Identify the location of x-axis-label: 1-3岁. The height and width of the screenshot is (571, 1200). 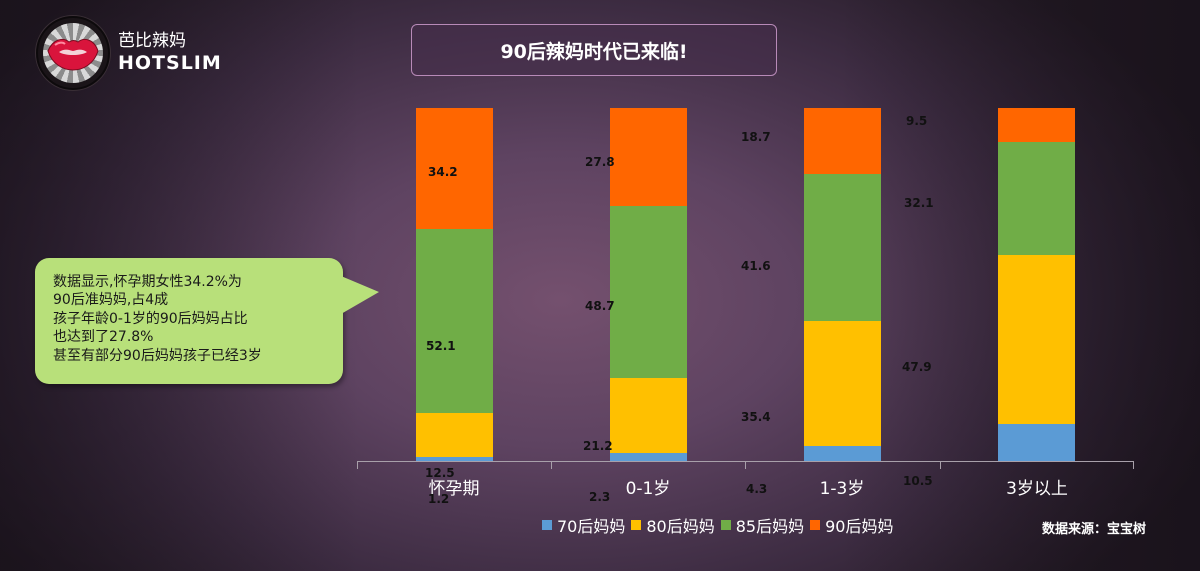
(842, 489).